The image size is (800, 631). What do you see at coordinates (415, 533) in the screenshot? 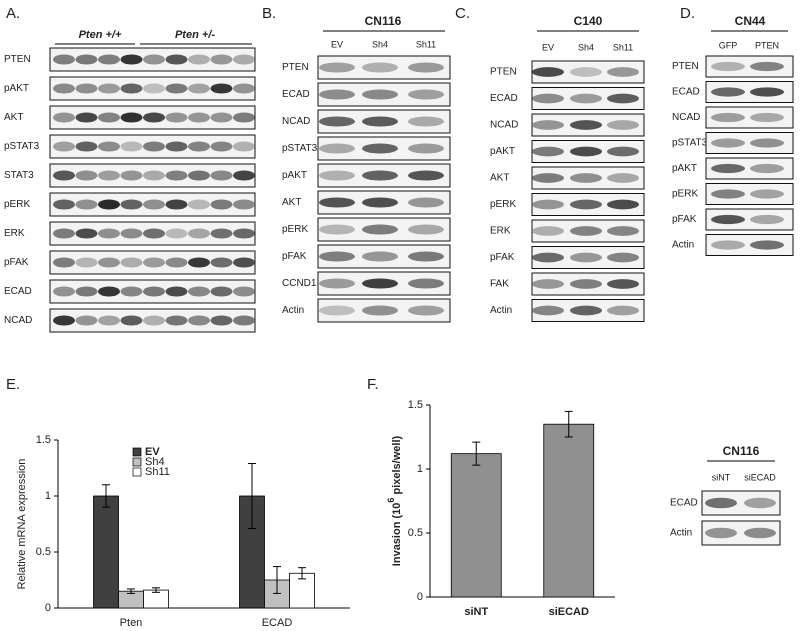
I see `y-tick-label: 0.5` at bounding box center [415, 533].